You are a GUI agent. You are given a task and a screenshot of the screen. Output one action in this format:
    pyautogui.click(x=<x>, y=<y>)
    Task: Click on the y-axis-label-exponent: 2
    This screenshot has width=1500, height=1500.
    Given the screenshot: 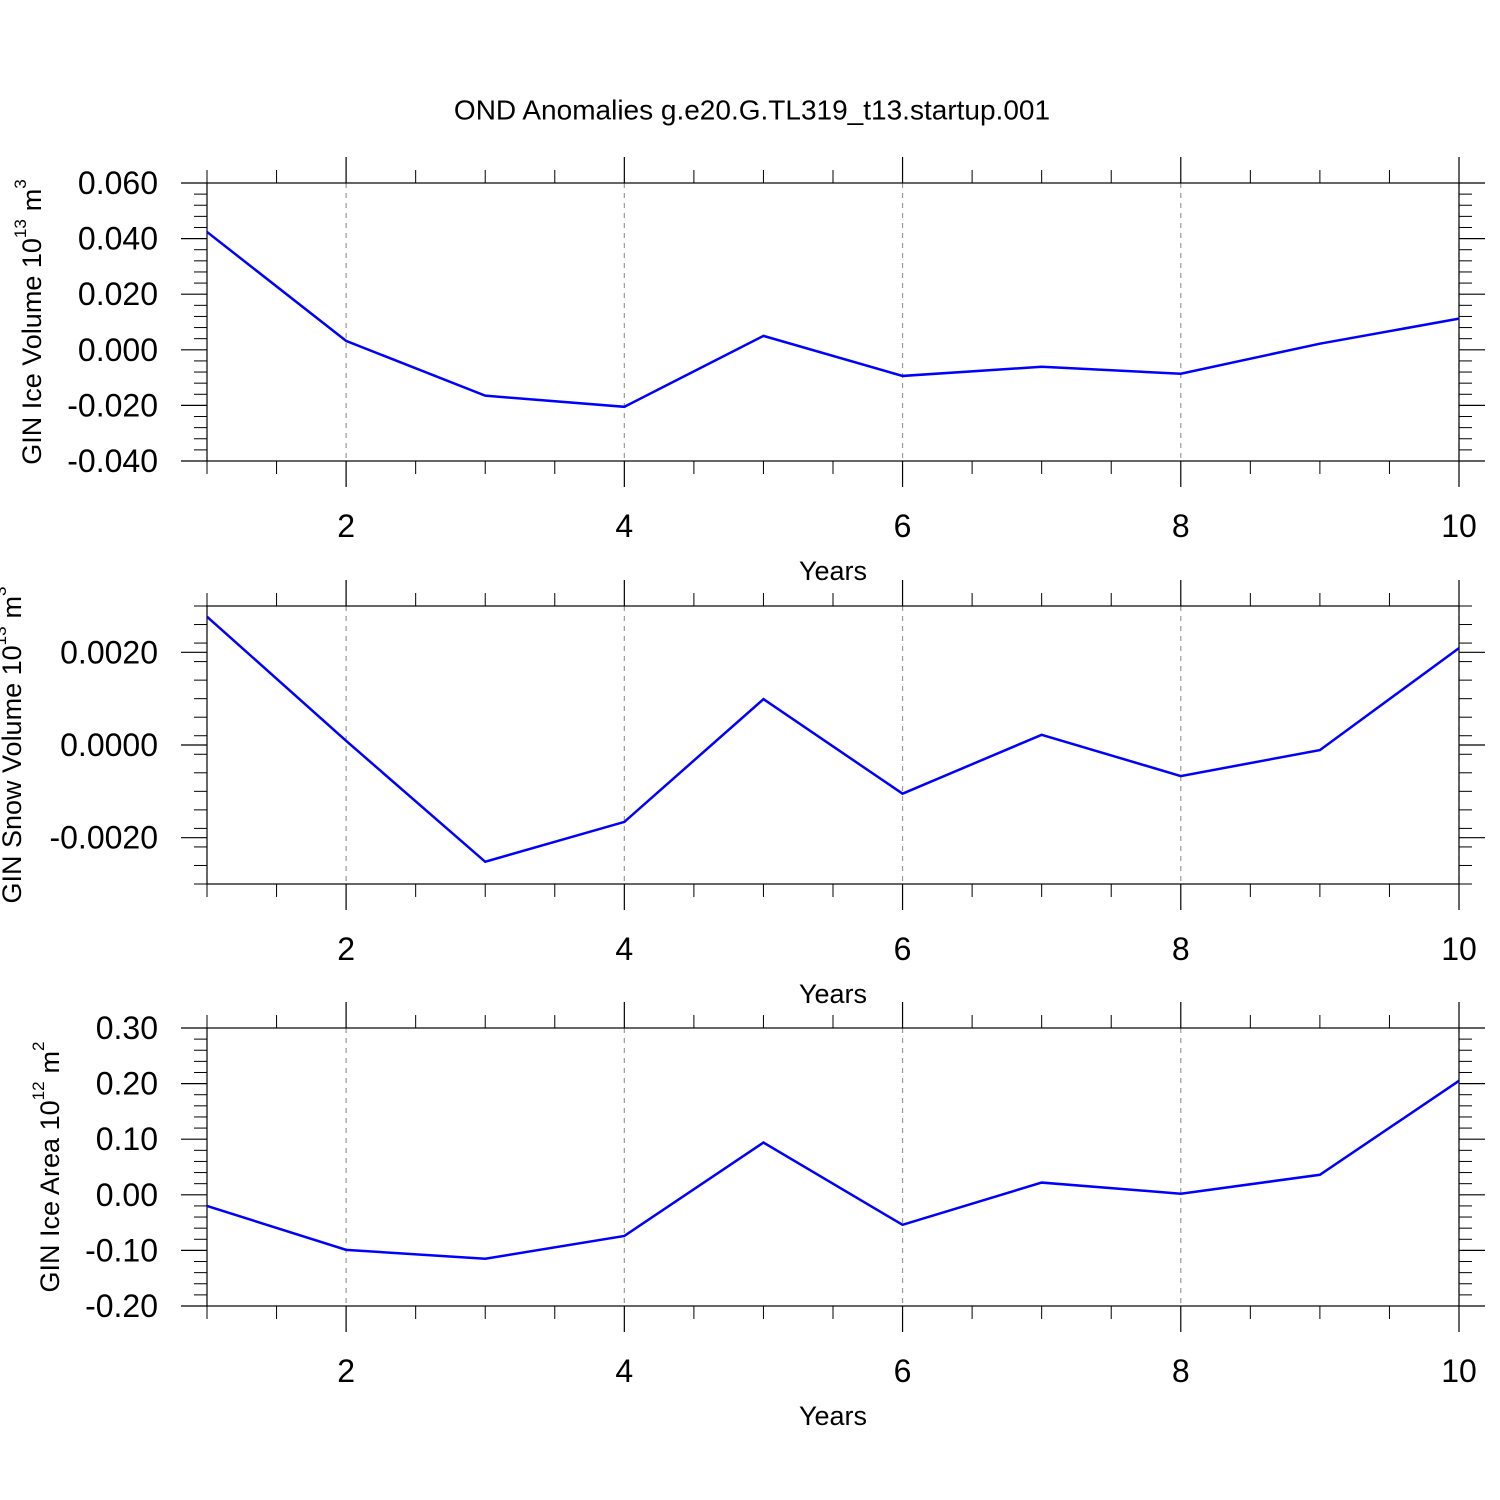 What is the action you would take?
    pyautogui.click(x=38, y=1046)
    